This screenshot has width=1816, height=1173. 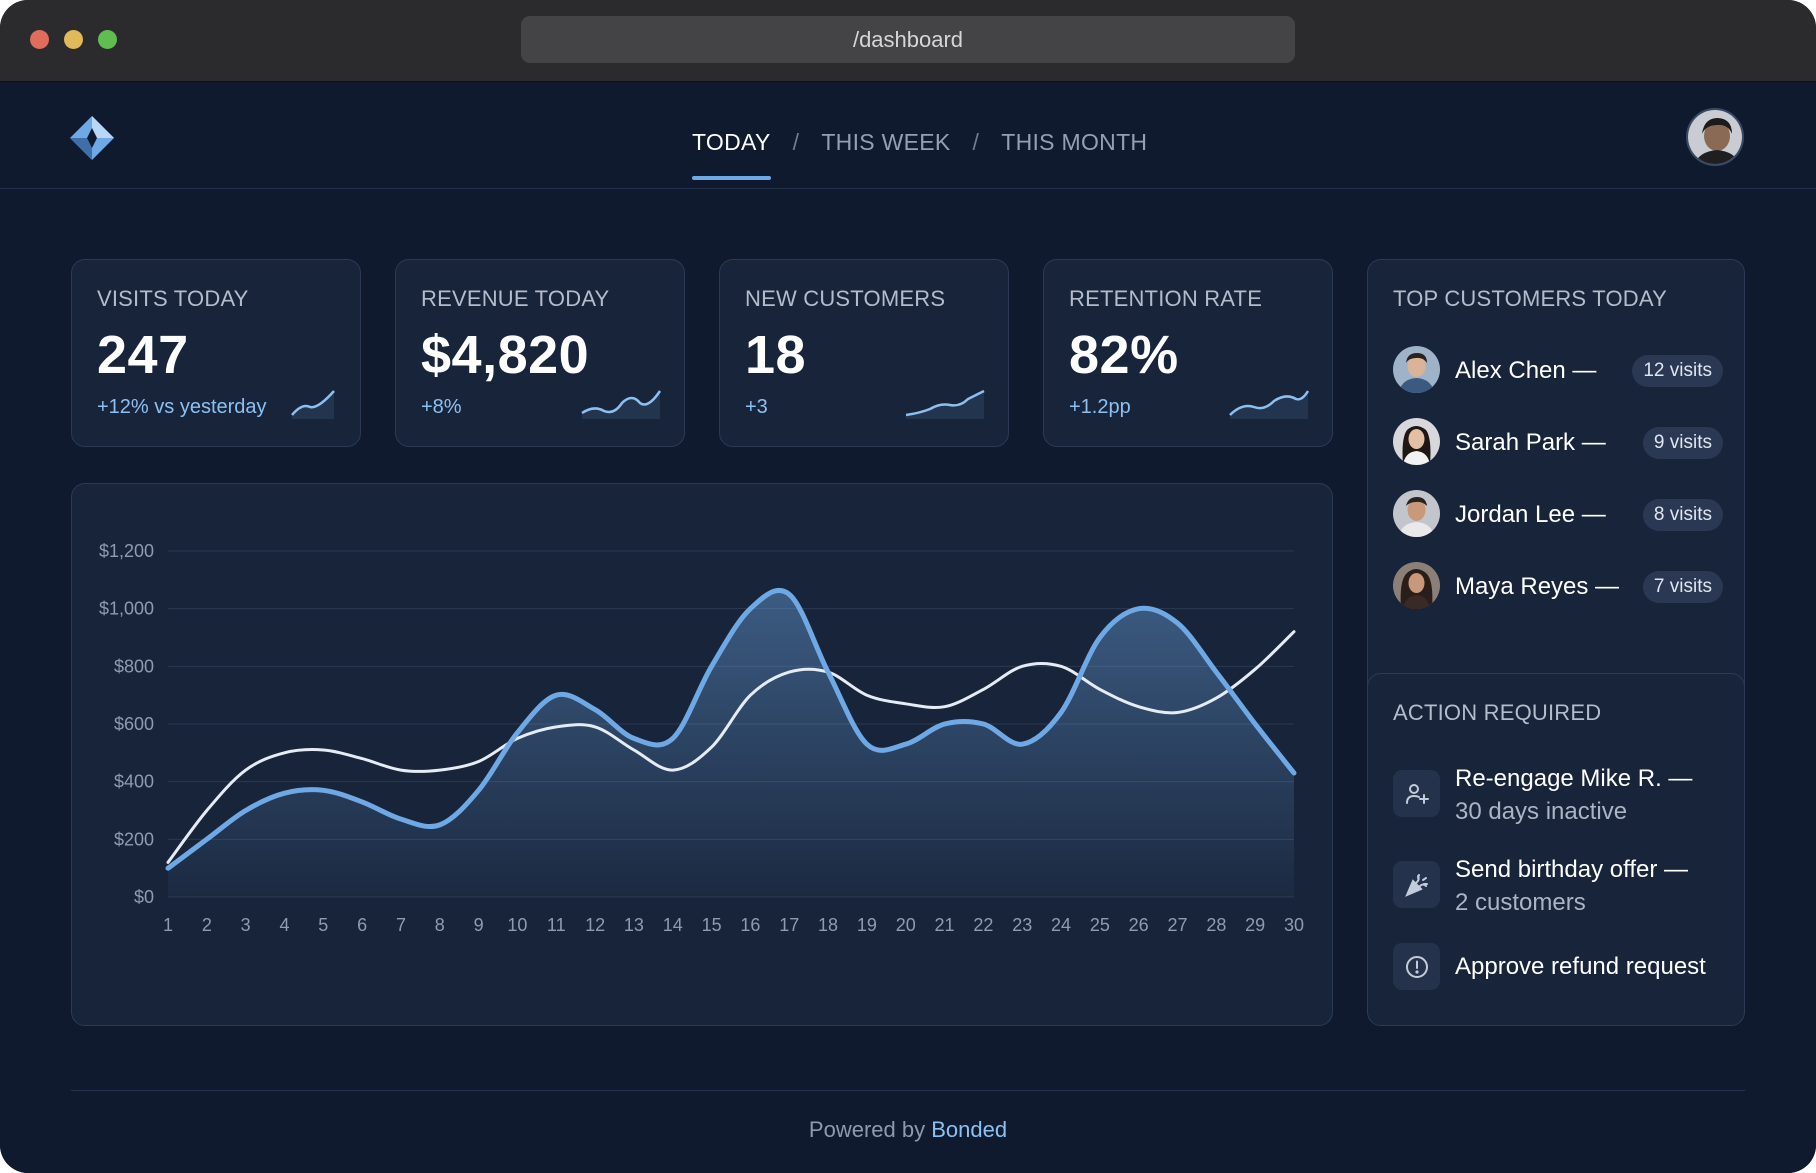 I want to click on stat-label: RETENTION RATE, so click(x=1166, y=298).